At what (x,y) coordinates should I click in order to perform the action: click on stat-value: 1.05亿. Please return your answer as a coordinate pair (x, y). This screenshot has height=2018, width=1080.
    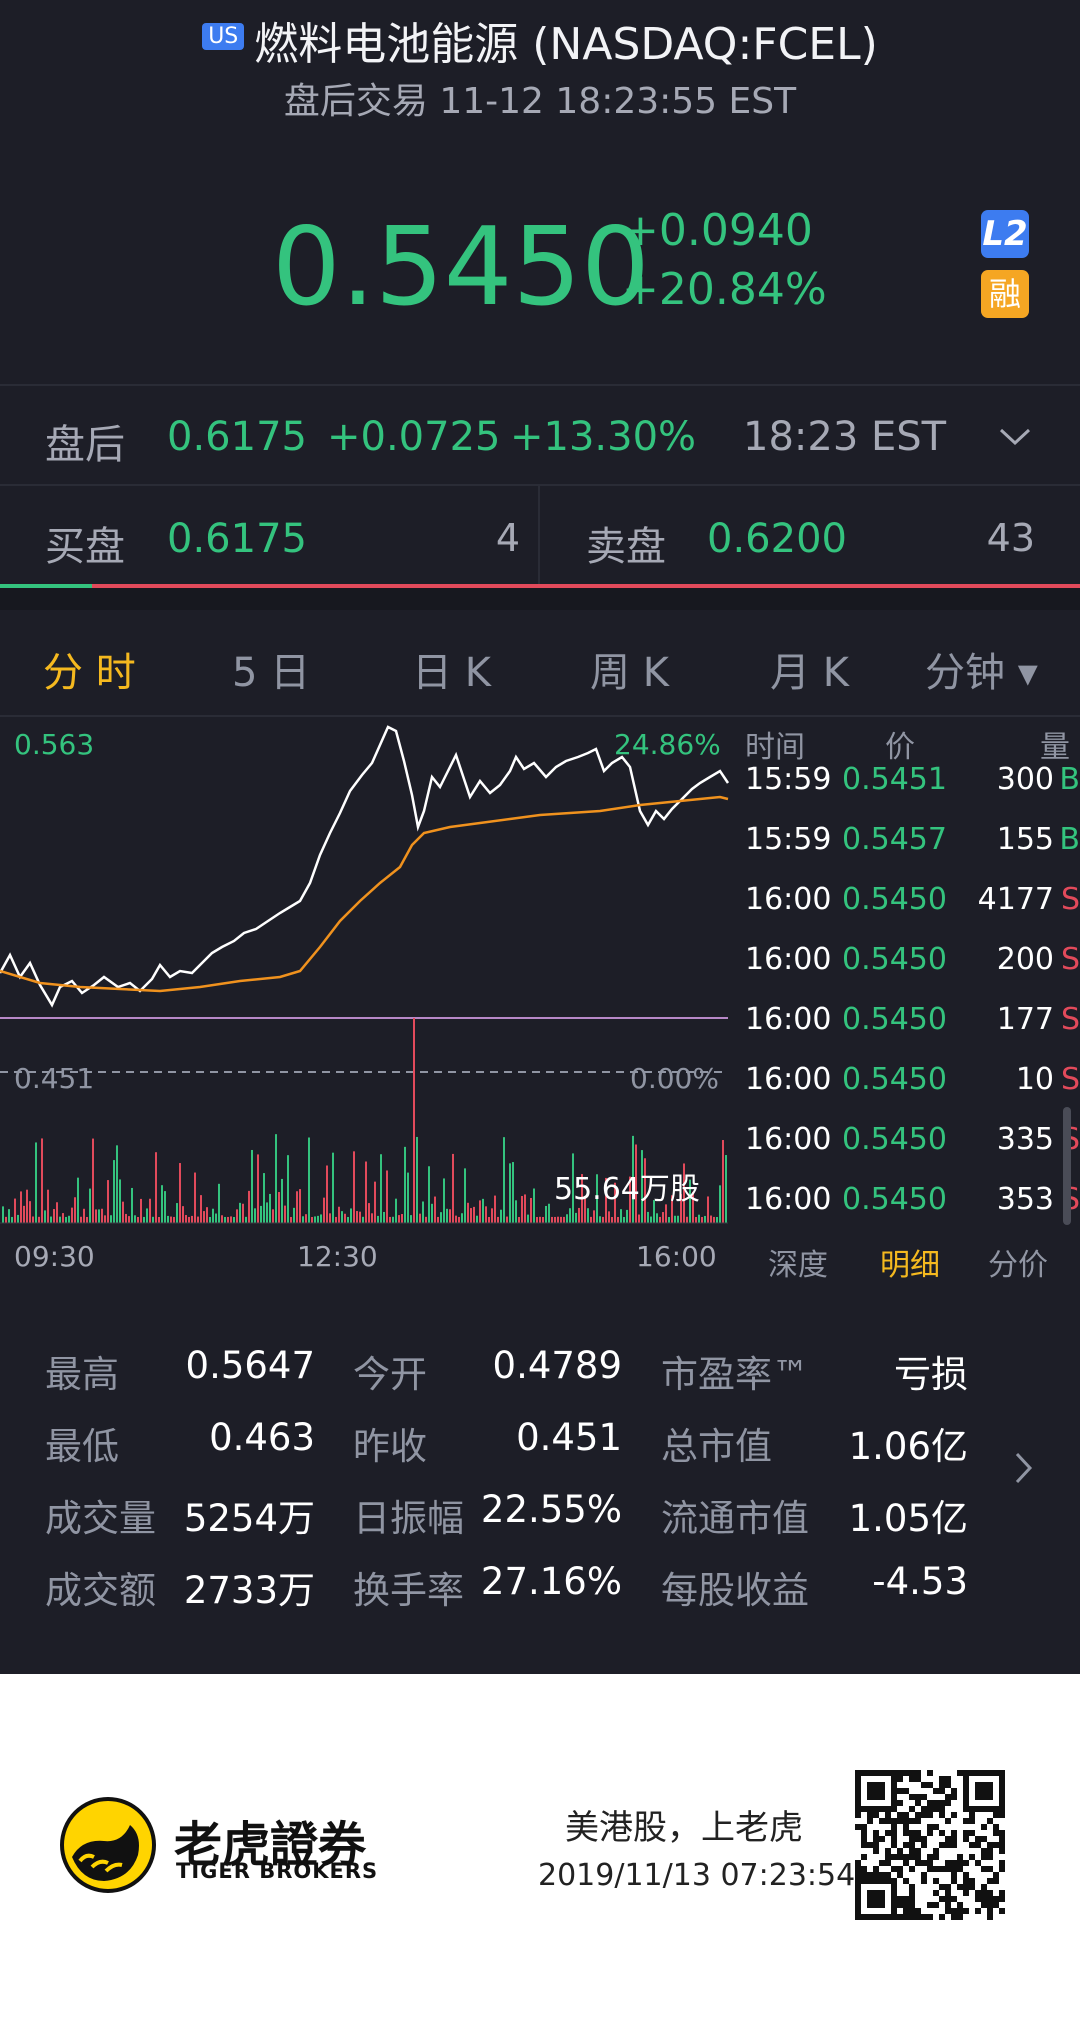
    Looking at the image, I should click on (908, 1518).